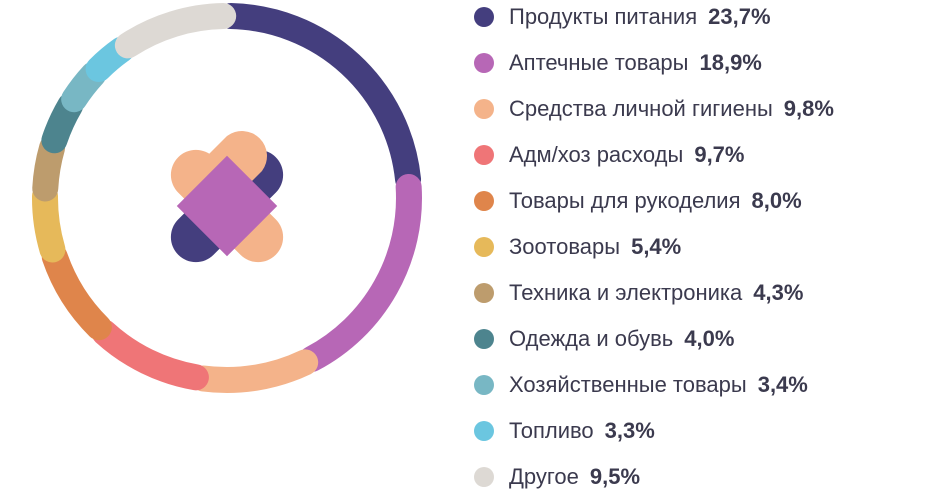 The width and height of the screenshot is (949, 500). I want to click on legend-value: 4,3%, so click(778, 292).